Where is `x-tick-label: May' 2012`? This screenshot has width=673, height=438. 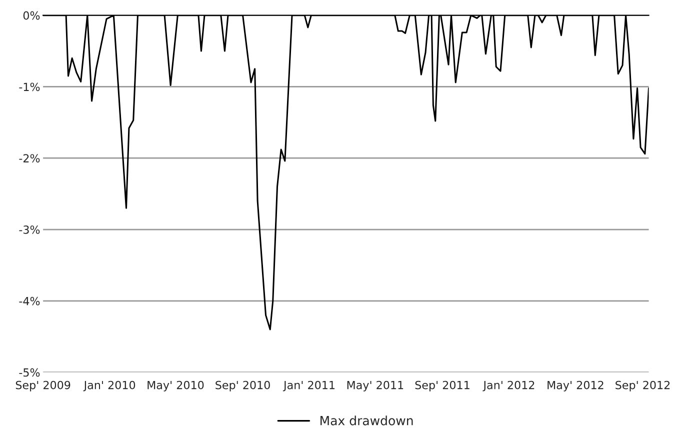 x-tick-label: May' 2012 is located at coordinates (576, 386).